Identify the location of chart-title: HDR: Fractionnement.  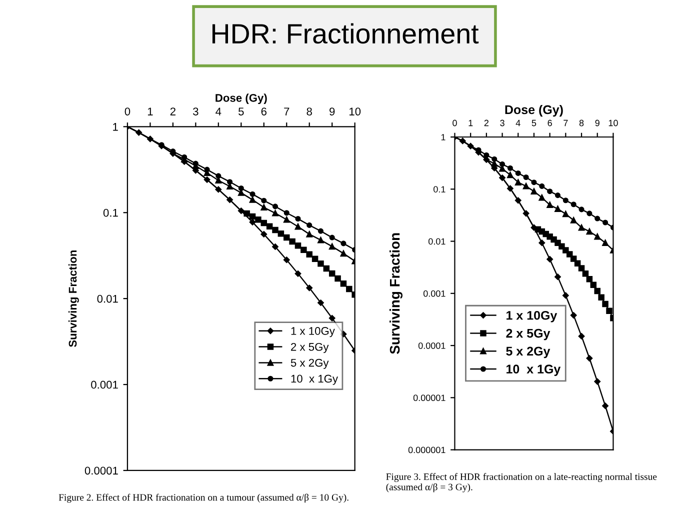
(345, 33).